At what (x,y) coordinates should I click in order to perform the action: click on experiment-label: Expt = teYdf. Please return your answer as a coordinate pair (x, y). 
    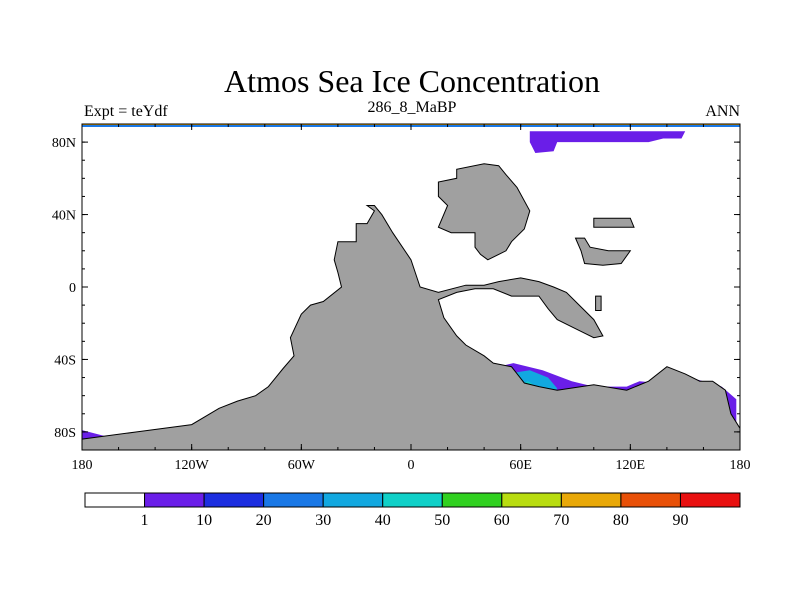
    Looking at the image, I should click on (126, 111).